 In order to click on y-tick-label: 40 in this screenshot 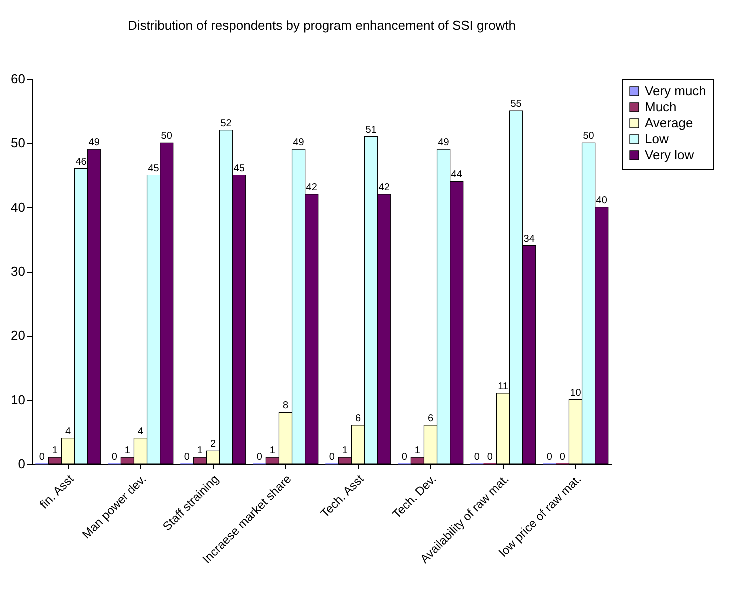, I will do `click(18, 207)`.